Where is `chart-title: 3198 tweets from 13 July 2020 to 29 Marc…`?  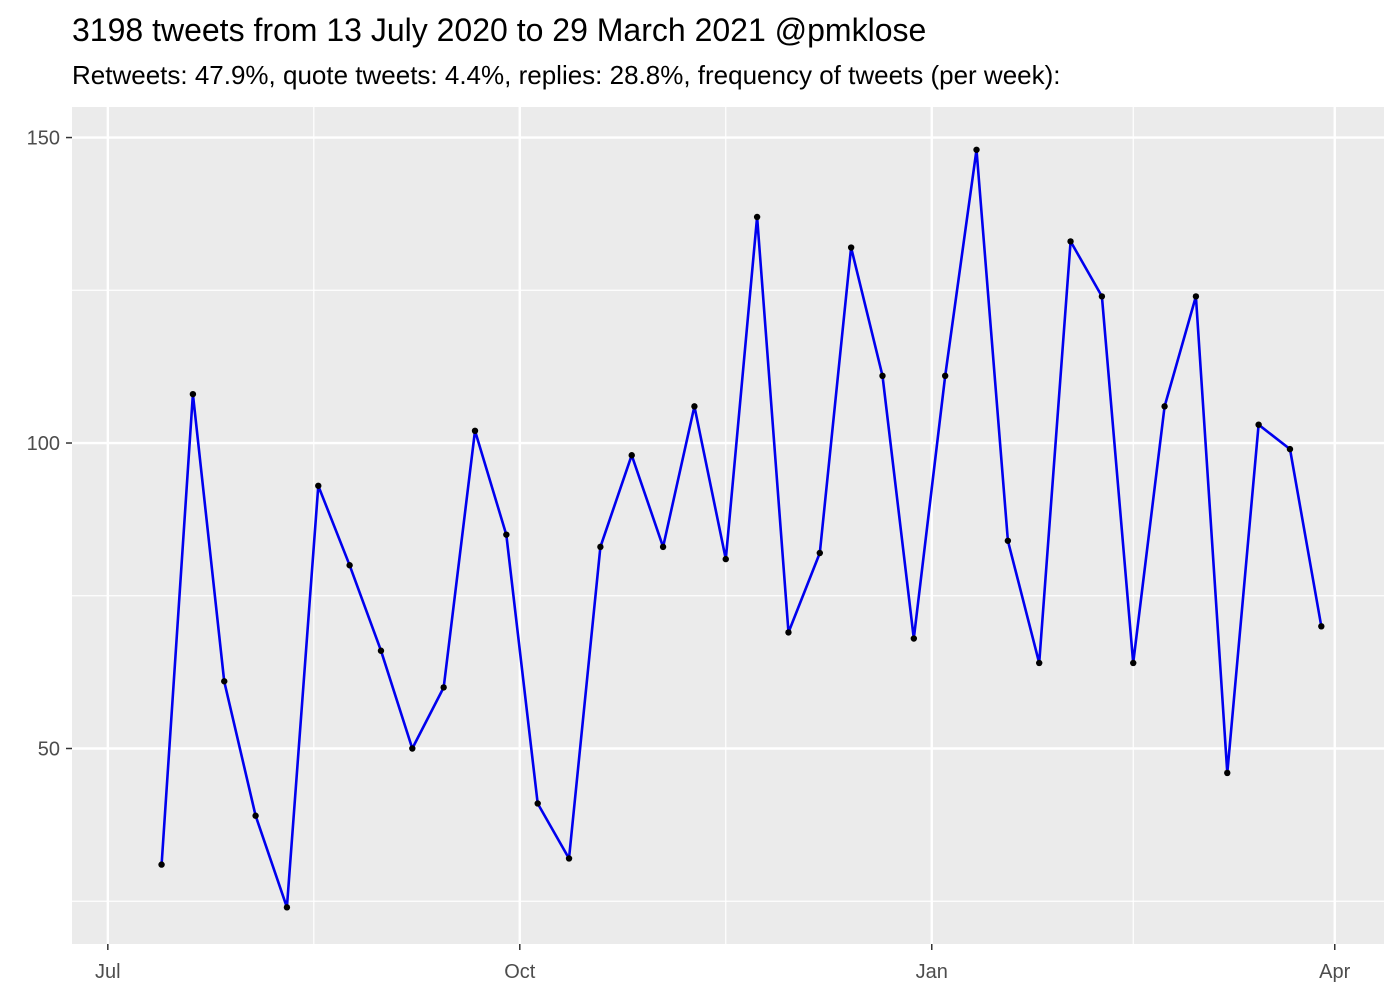 chart-title: 3198 tweets from 13 July 2020 to 29 Marc… is located at coordinates (499, 30).